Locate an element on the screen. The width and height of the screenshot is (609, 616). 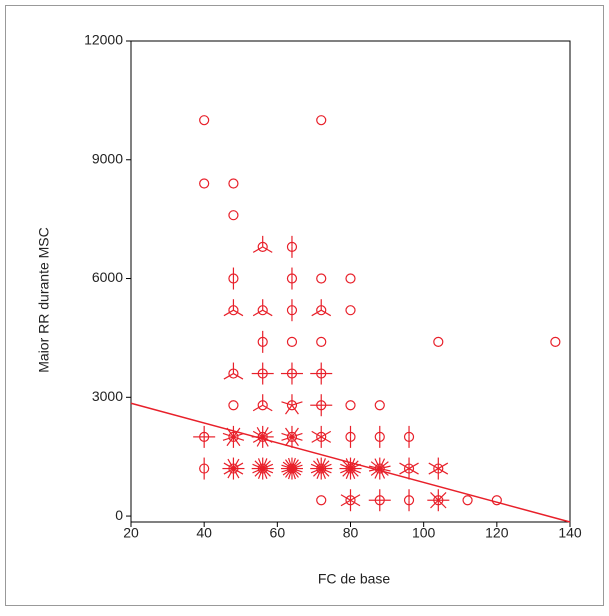
x-tick-label: 40 is located at coordinates (204, 533).